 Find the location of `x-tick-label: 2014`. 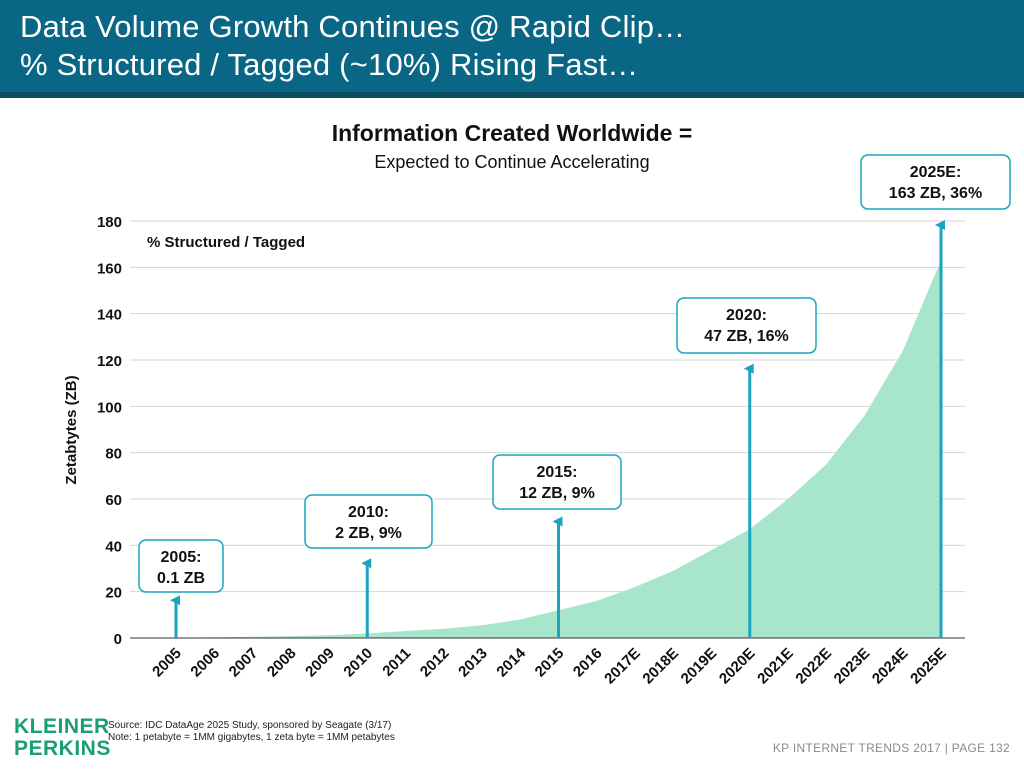

x-tick-label: 2014 is located at coordinates (511, 662).